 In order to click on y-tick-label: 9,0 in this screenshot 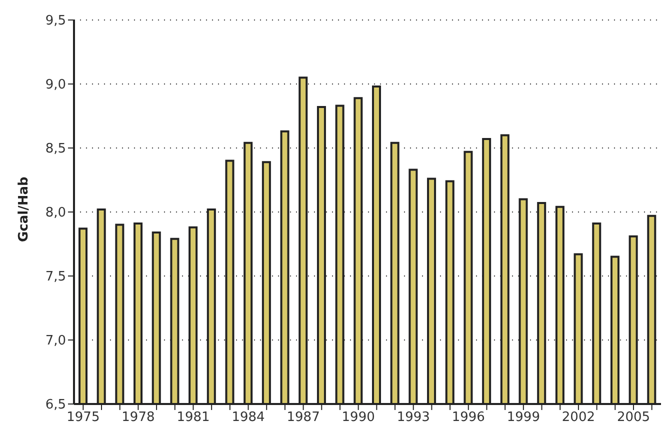, I will do `click(55, 85)`.